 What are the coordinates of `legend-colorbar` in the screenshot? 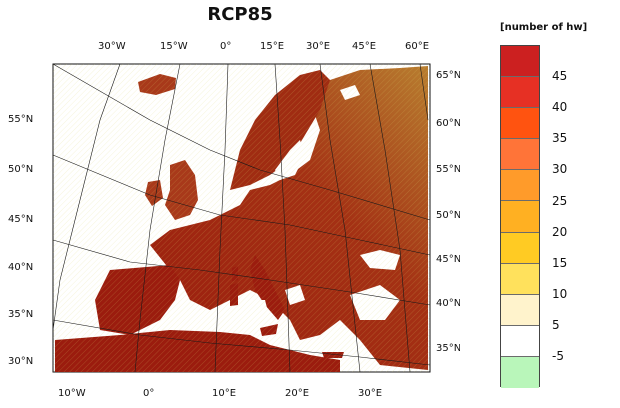 It's located at (520, 217).